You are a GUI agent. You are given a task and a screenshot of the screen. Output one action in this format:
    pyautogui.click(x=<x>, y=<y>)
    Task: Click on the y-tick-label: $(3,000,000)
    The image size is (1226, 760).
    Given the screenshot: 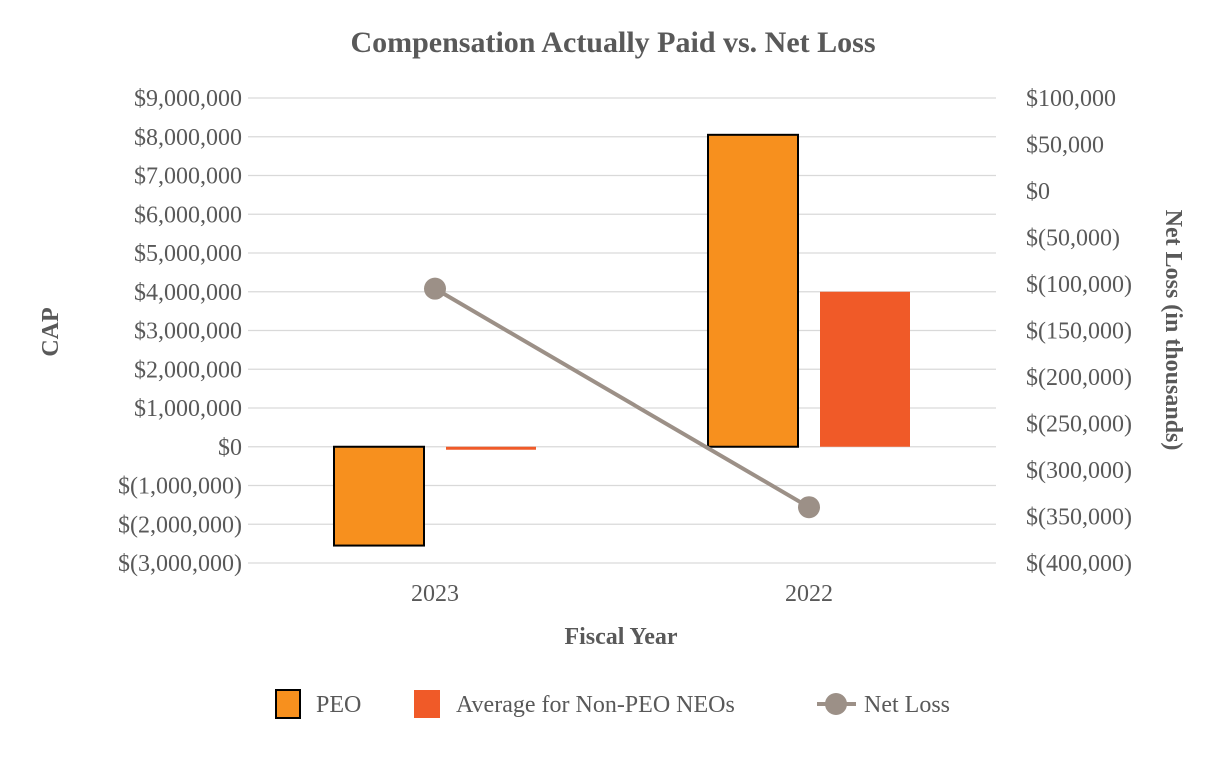 What is the action you would take?
    pyautogui.click(x=180, y=564)
    